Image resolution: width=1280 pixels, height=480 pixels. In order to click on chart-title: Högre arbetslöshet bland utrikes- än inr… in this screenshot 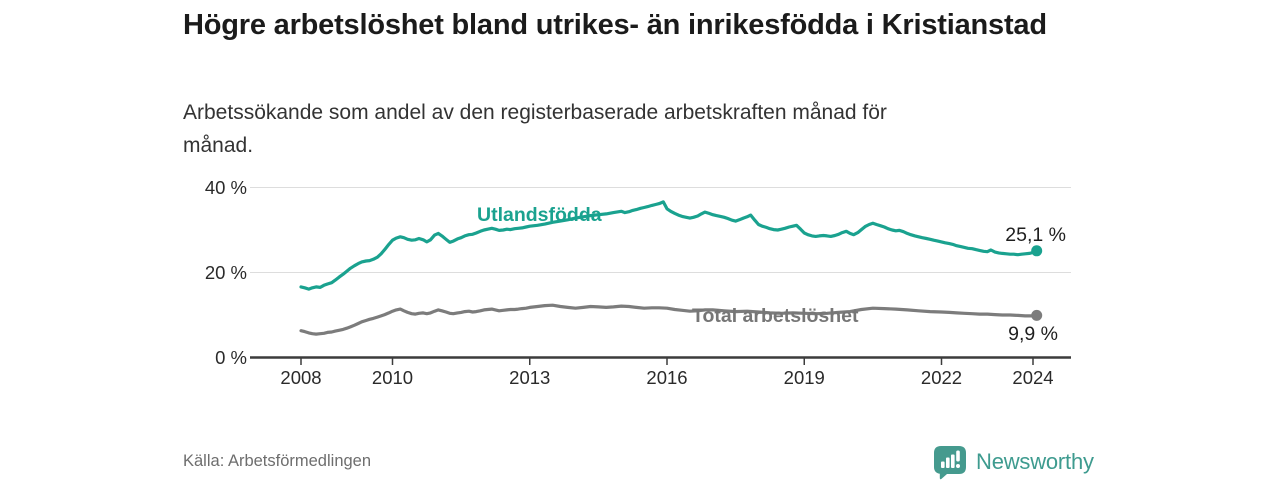, I will do `click(615, 25)`.